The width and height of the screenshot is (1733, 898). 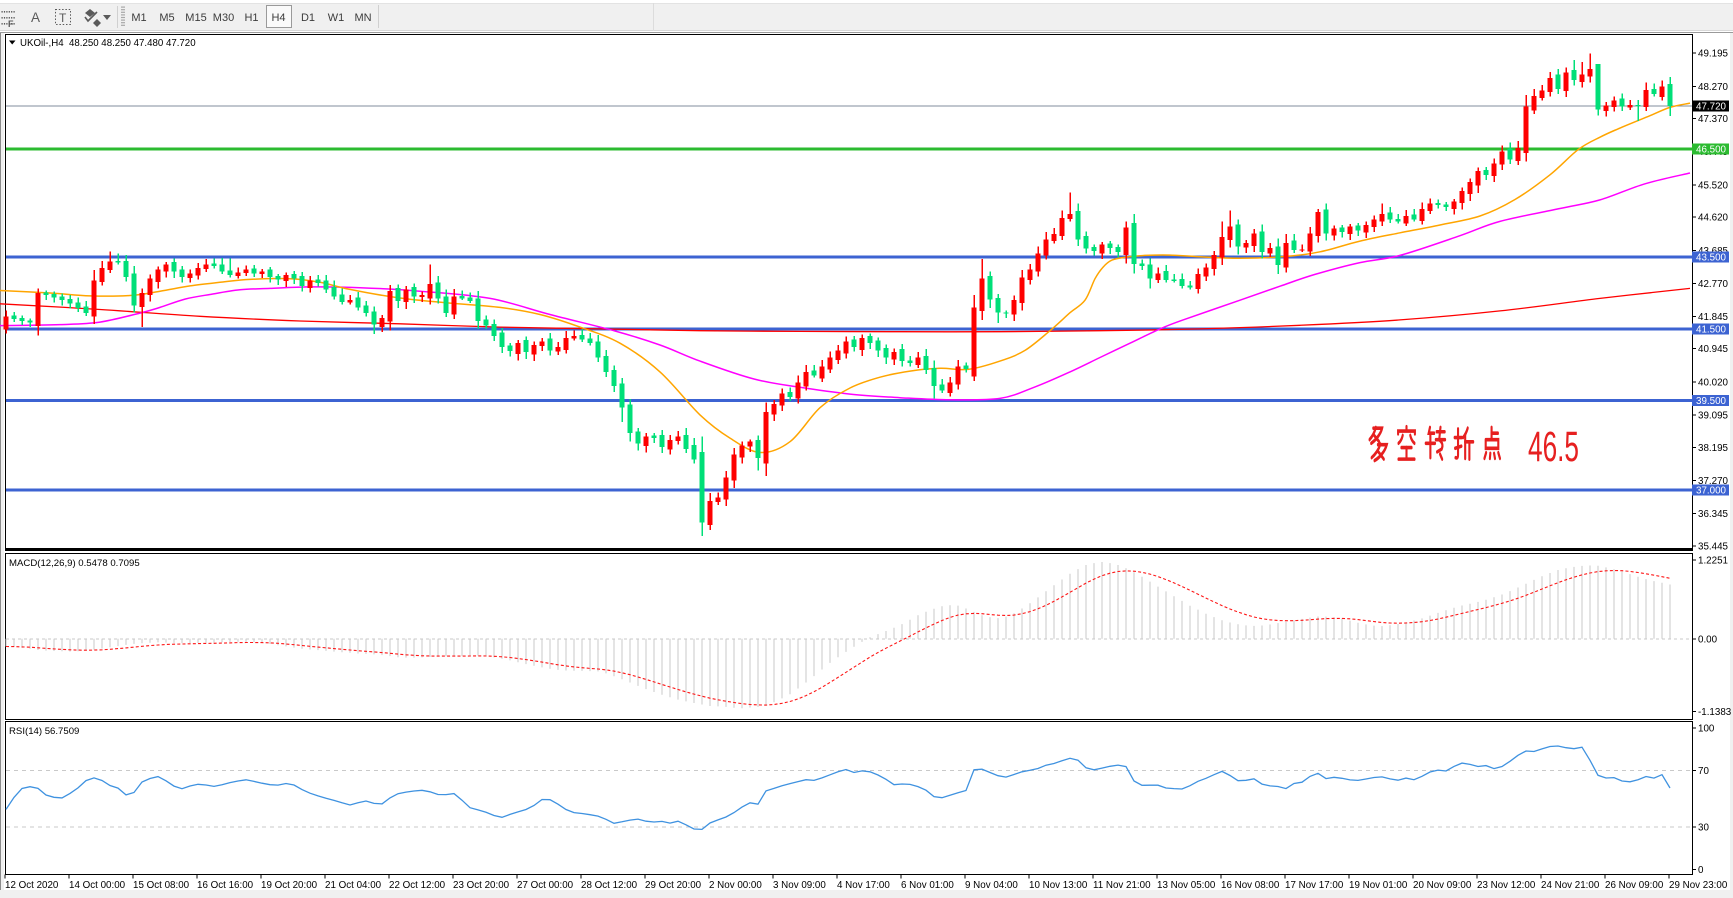 What do you see at coordinates (1713, 382) in the screenshot?
I see `svg-text: 40.020` at bounding box center [1713, 382].